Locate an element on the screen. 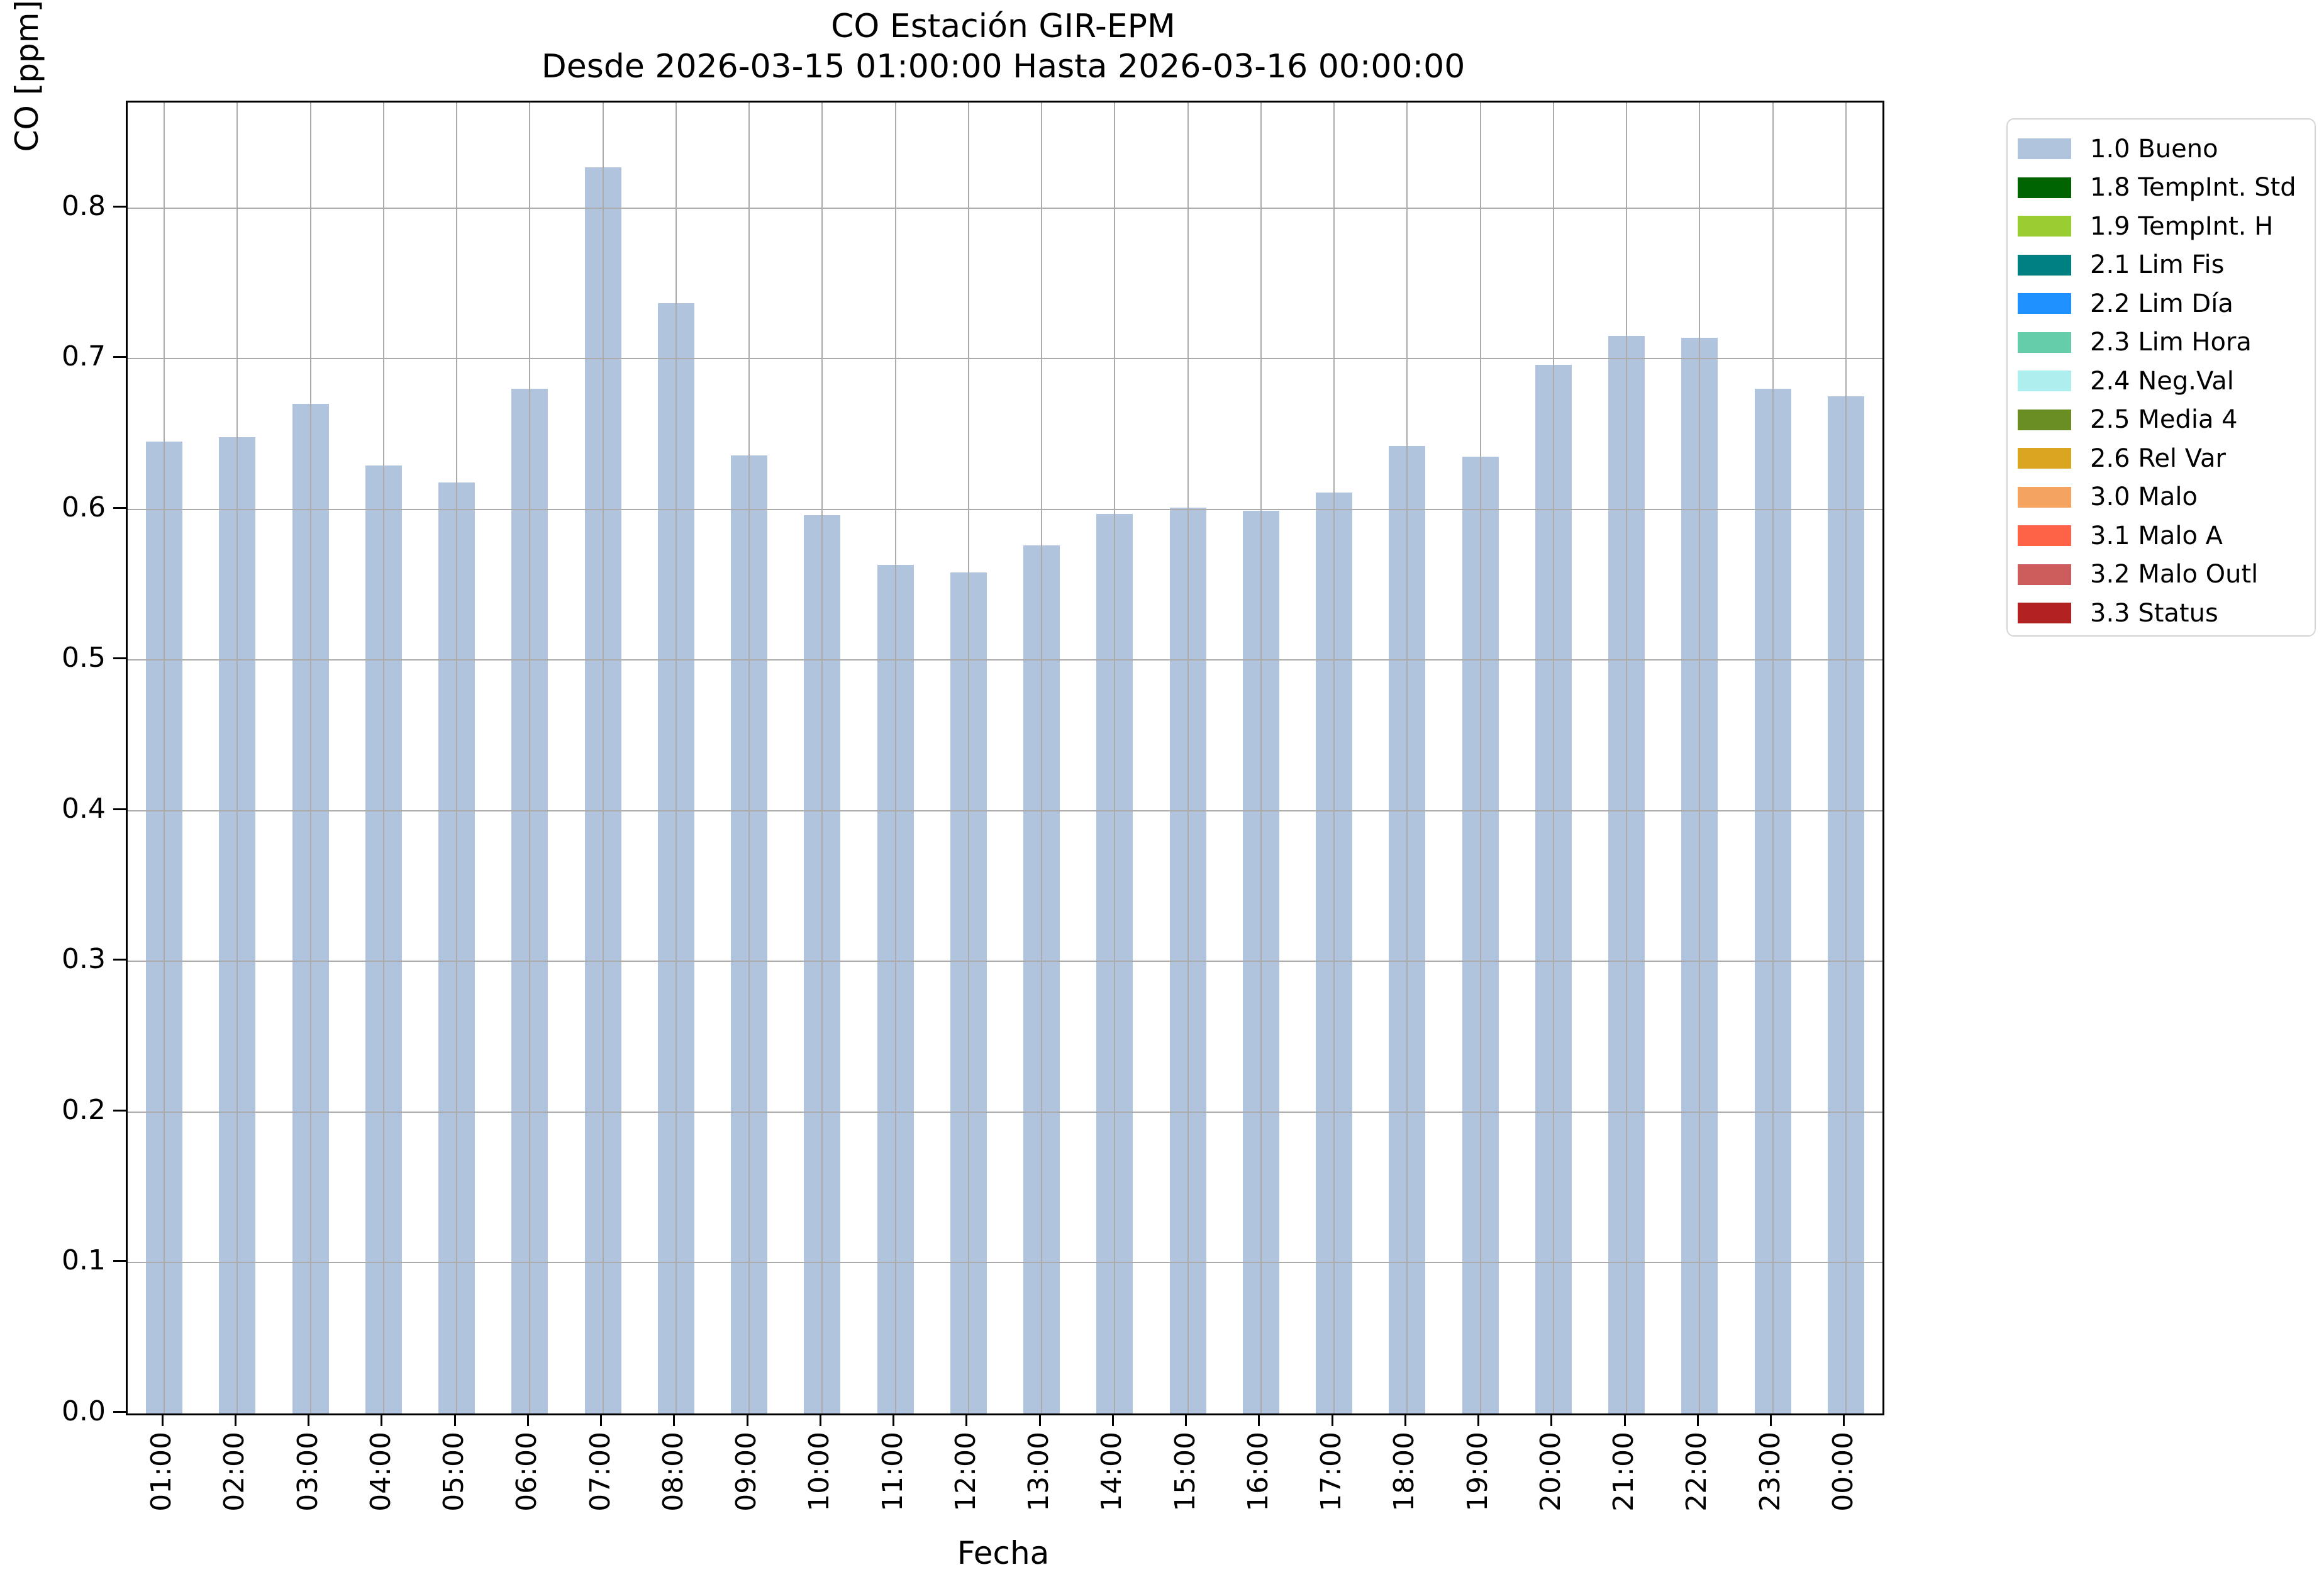 The height and width of the screenshot is (1594, 2324). xtick-label-08:00: 08:00 is located at coordinates (673, 1472).